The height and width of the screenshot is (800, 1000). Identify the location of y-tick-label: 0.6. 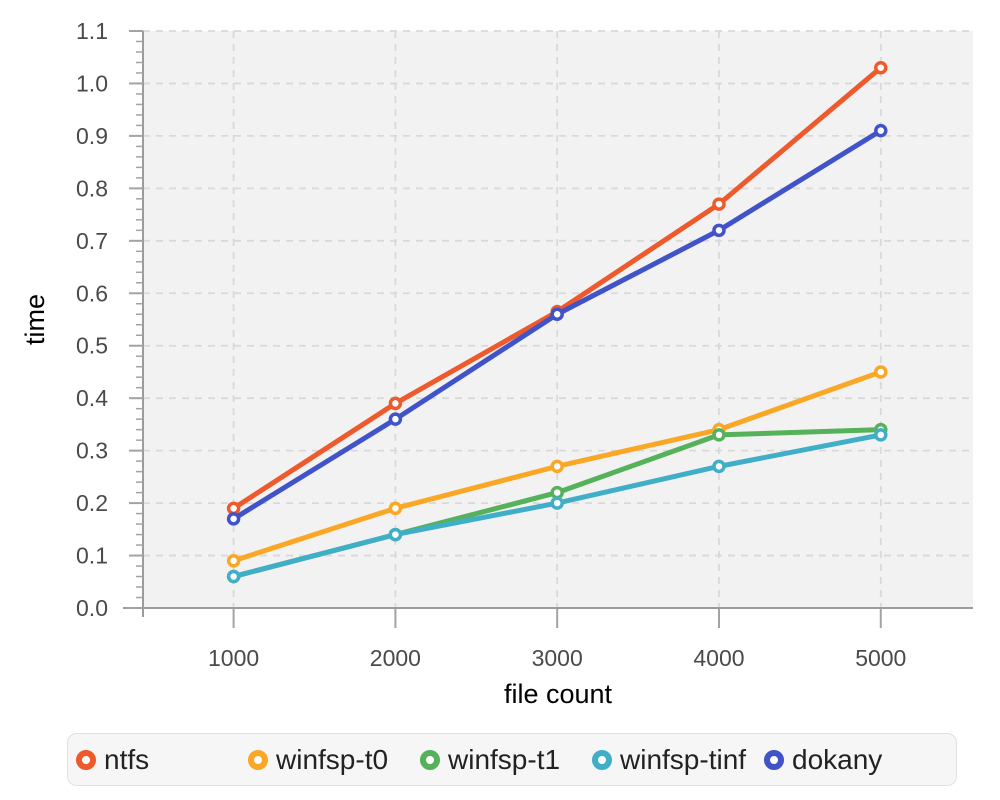
(92, 293).